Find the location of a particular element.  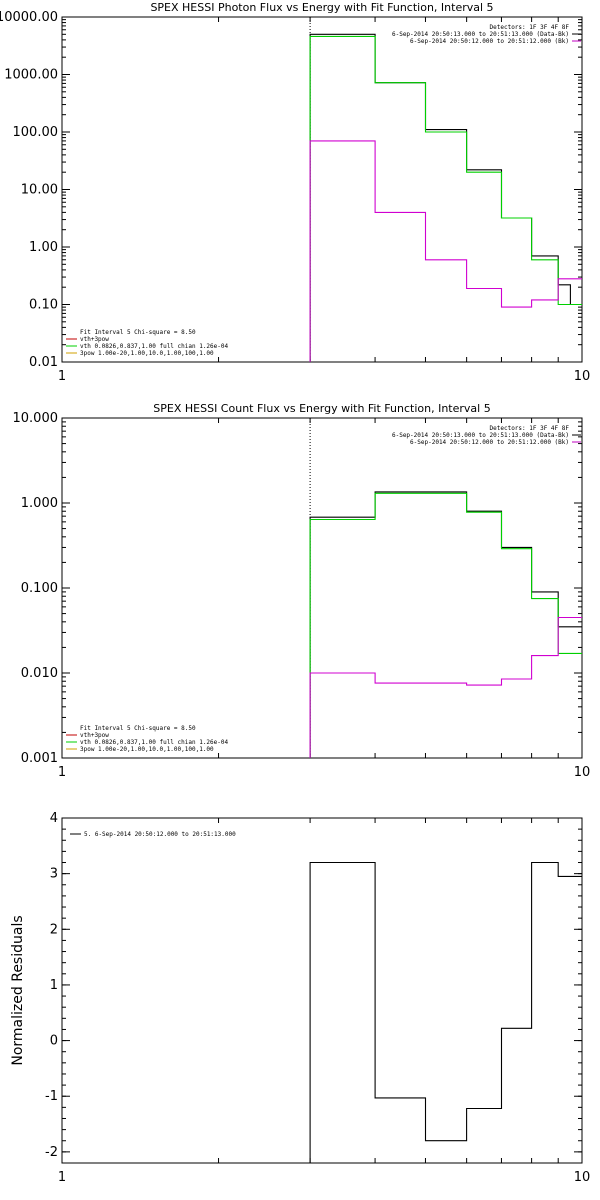

y-tick-label: 10.000 is located at coordinates (36, 418).